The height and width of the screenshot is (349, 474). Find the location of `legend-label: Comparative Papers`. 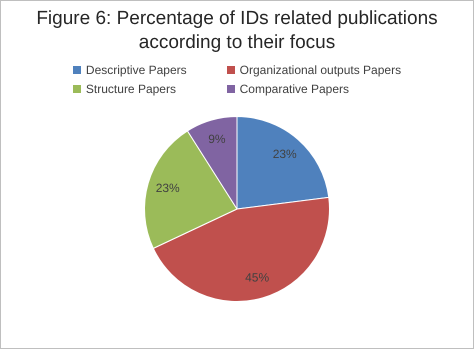

legend-label: Comparative Papers is located at coordinates (295, 89).